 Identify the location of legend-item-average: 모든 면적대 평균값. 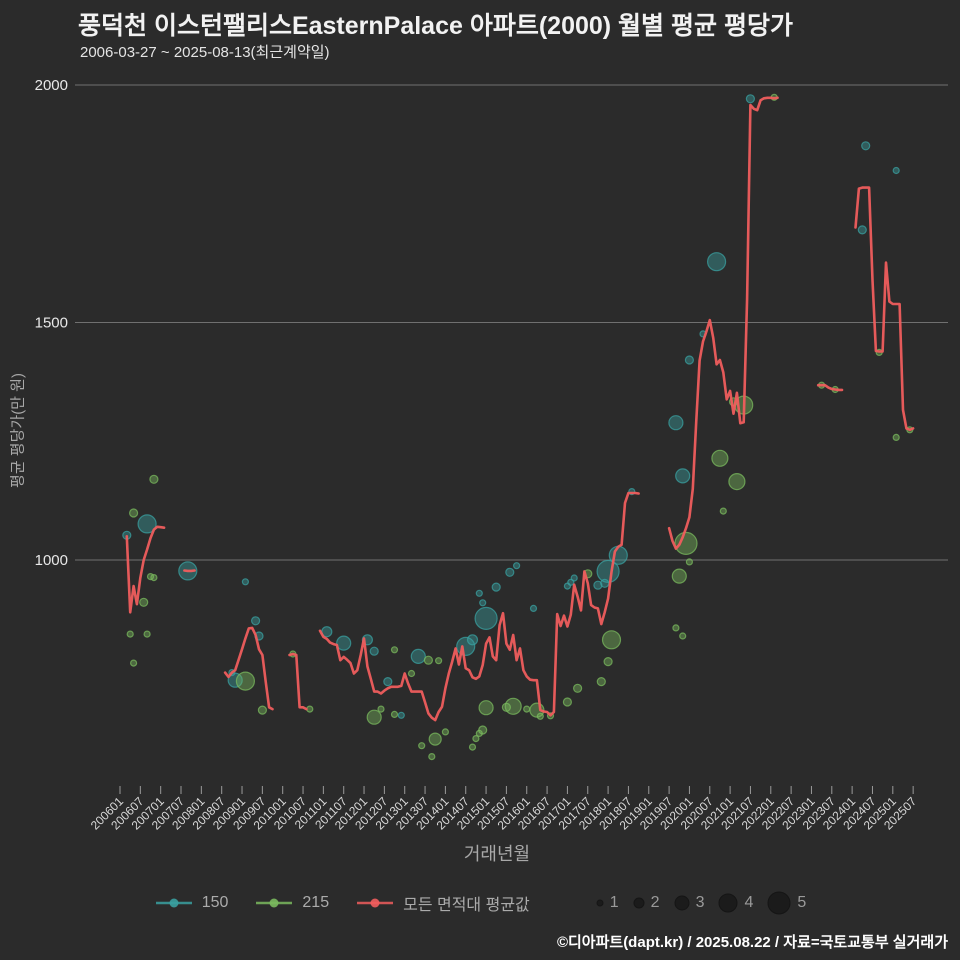
(442, 903).